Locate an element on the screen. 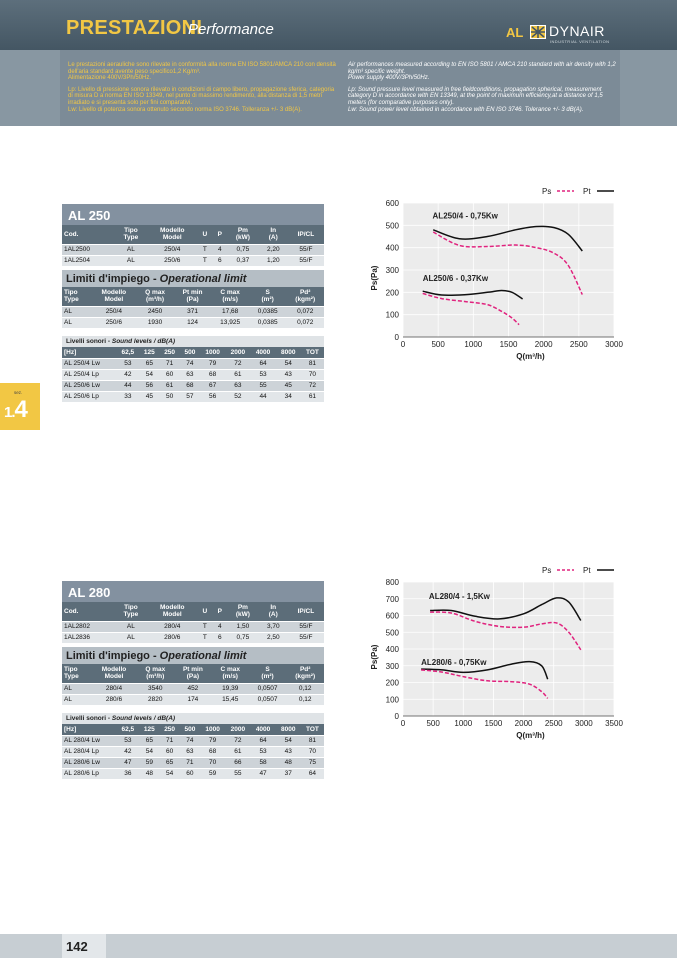 The width and height of the screenshot is (677, 958). sound-cell: 55 is located at coordinates (263, 385).